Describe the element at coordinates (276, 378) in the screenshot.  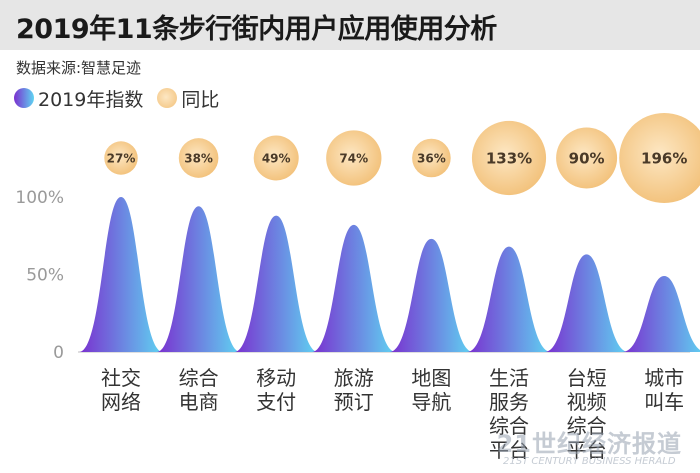
I see `category-label: 移动` at that location.